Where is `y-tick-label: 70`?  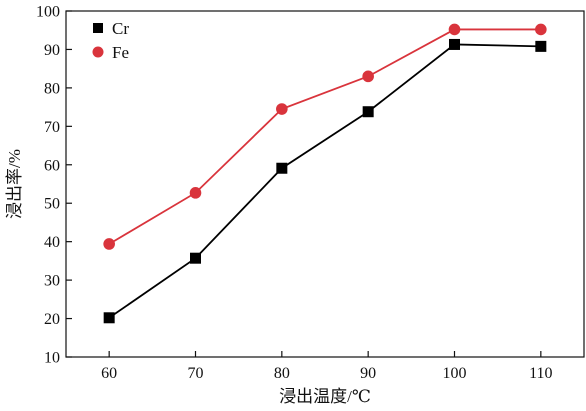
y-tick-label: 70 is located at coordinates (52, 127).